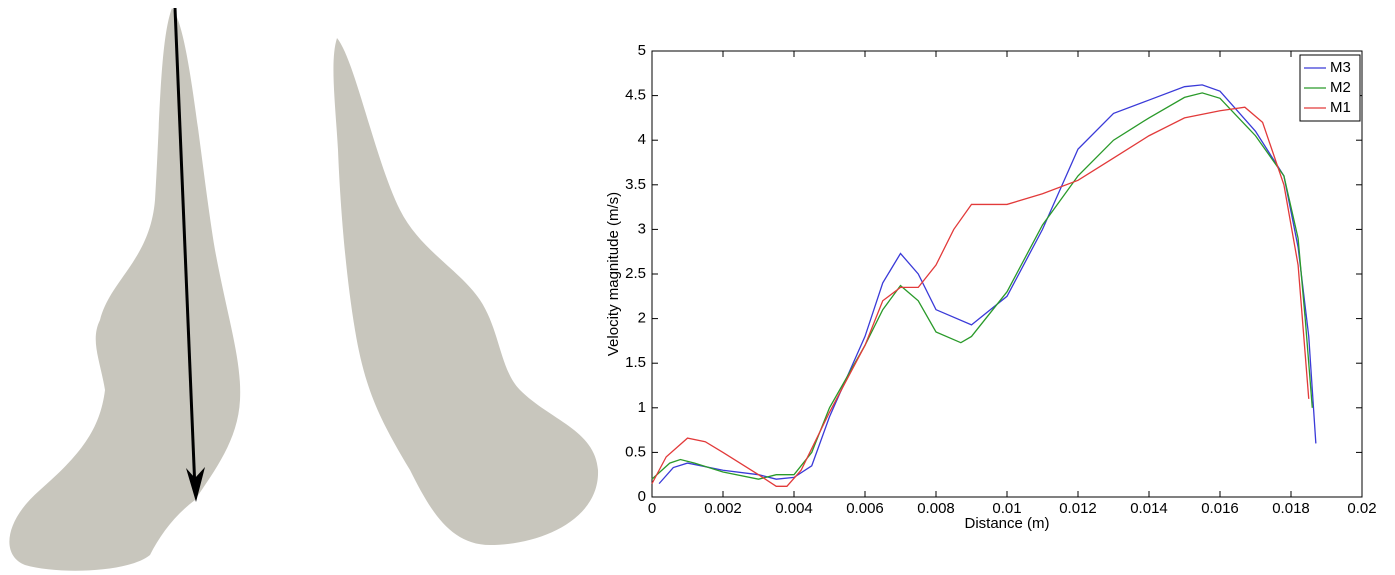 The image size is (1395, 575). Describe the element at coordinates (652, 508) in the screenshot. I see `x-tick-label: 0` at that location.